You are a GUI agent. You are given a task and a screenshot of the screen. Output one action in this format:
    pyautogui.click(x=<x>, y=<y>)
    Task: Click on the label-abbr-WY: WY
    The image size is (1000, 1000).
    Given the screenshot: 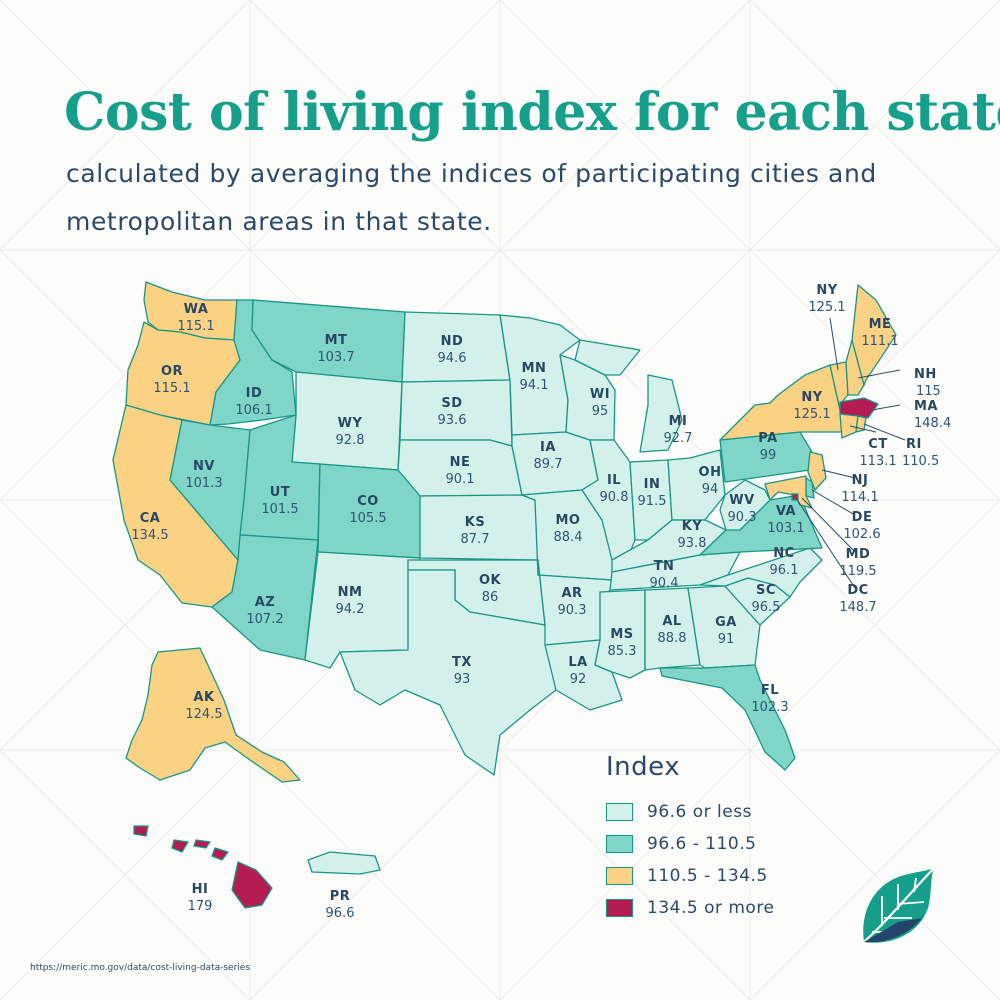 What is the action you would take?
    pyautogui.click(x=350, y=423)
    